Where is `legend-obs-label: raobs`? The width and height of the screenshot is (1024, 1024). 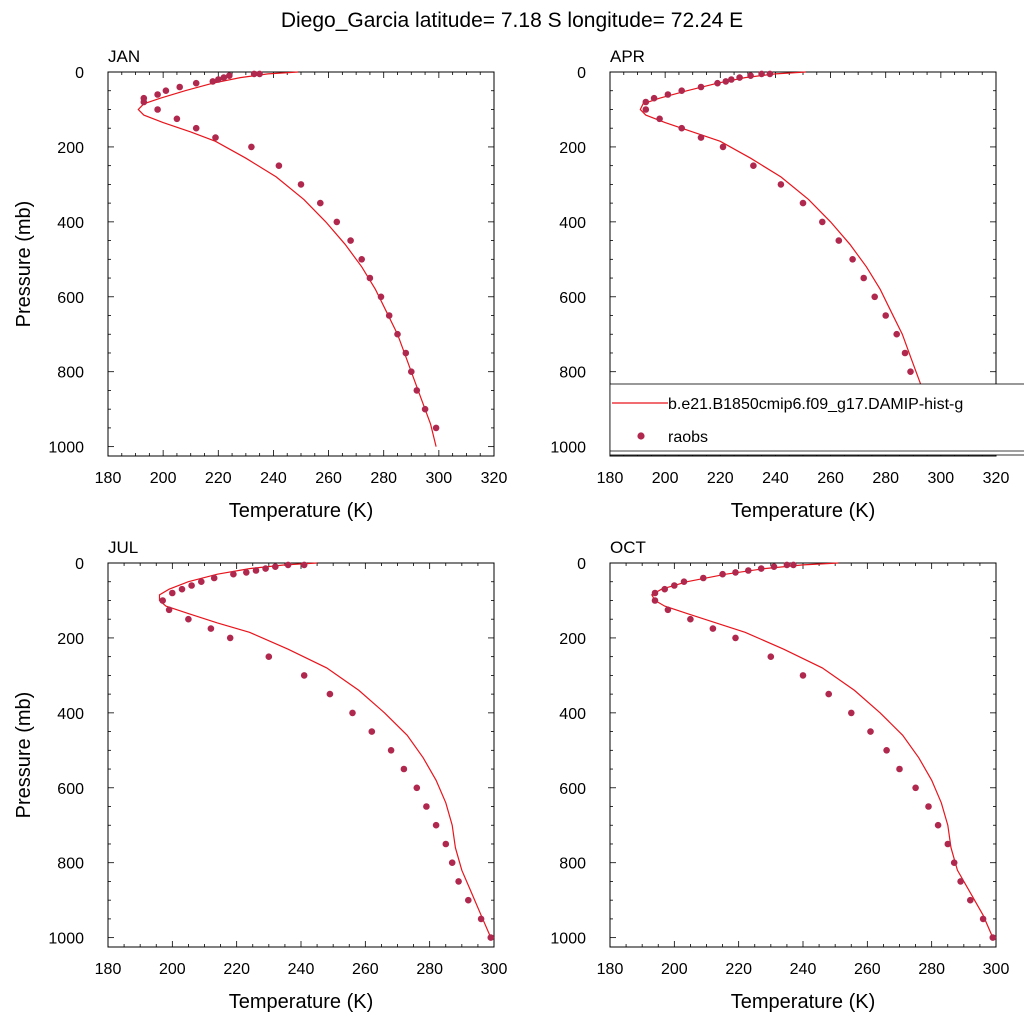
legend-obs-label: raobs is located at coordinates (688, 437).